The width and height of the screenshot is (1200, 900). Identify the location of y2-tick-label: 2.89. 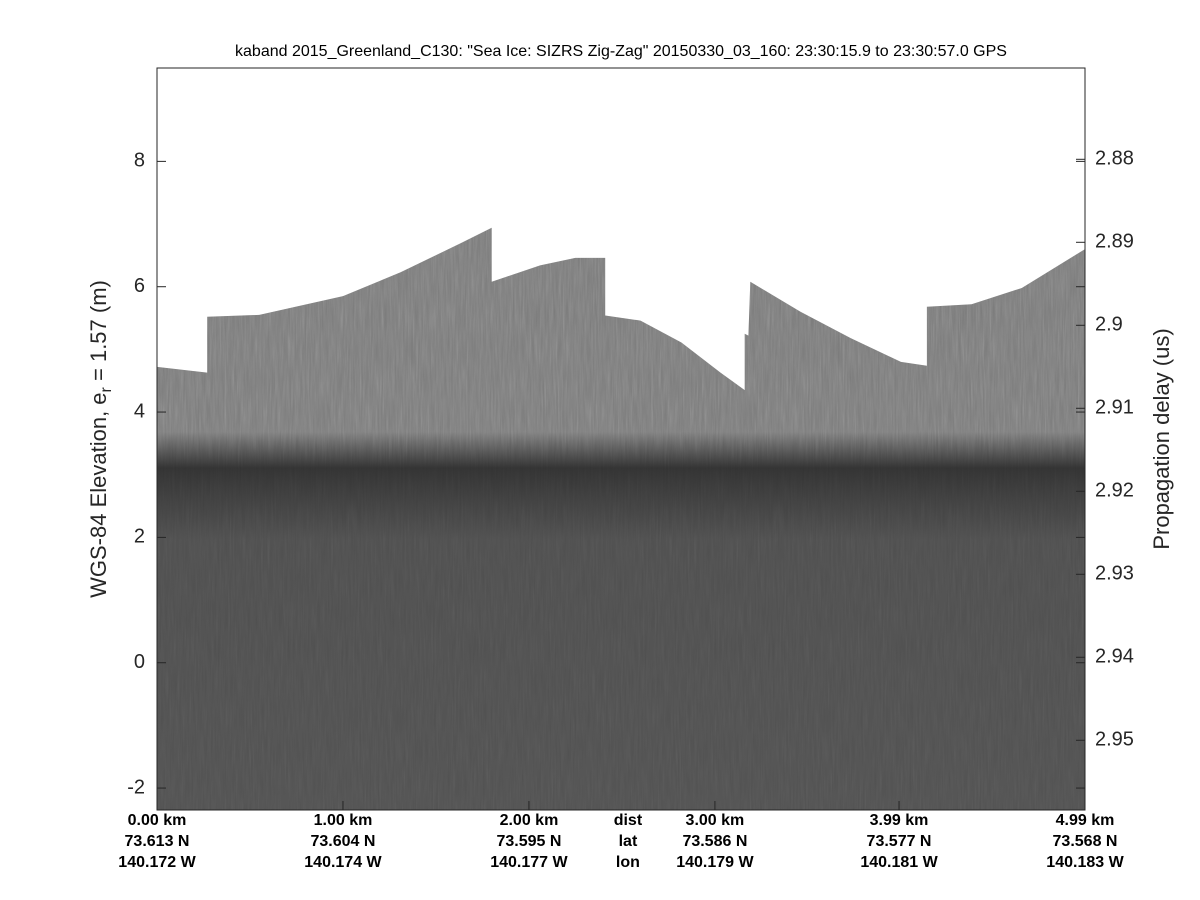
(1114, 242).